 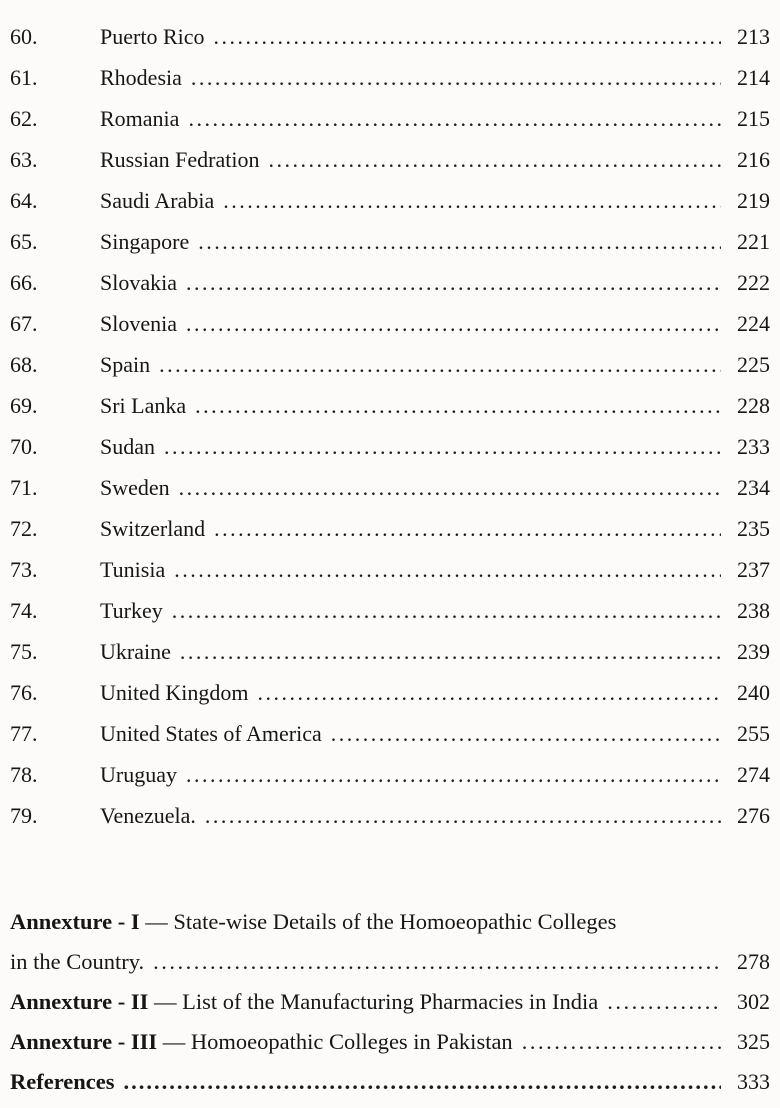 I want to click on annexure-2-page: 302, so click(x=753, y=1001).